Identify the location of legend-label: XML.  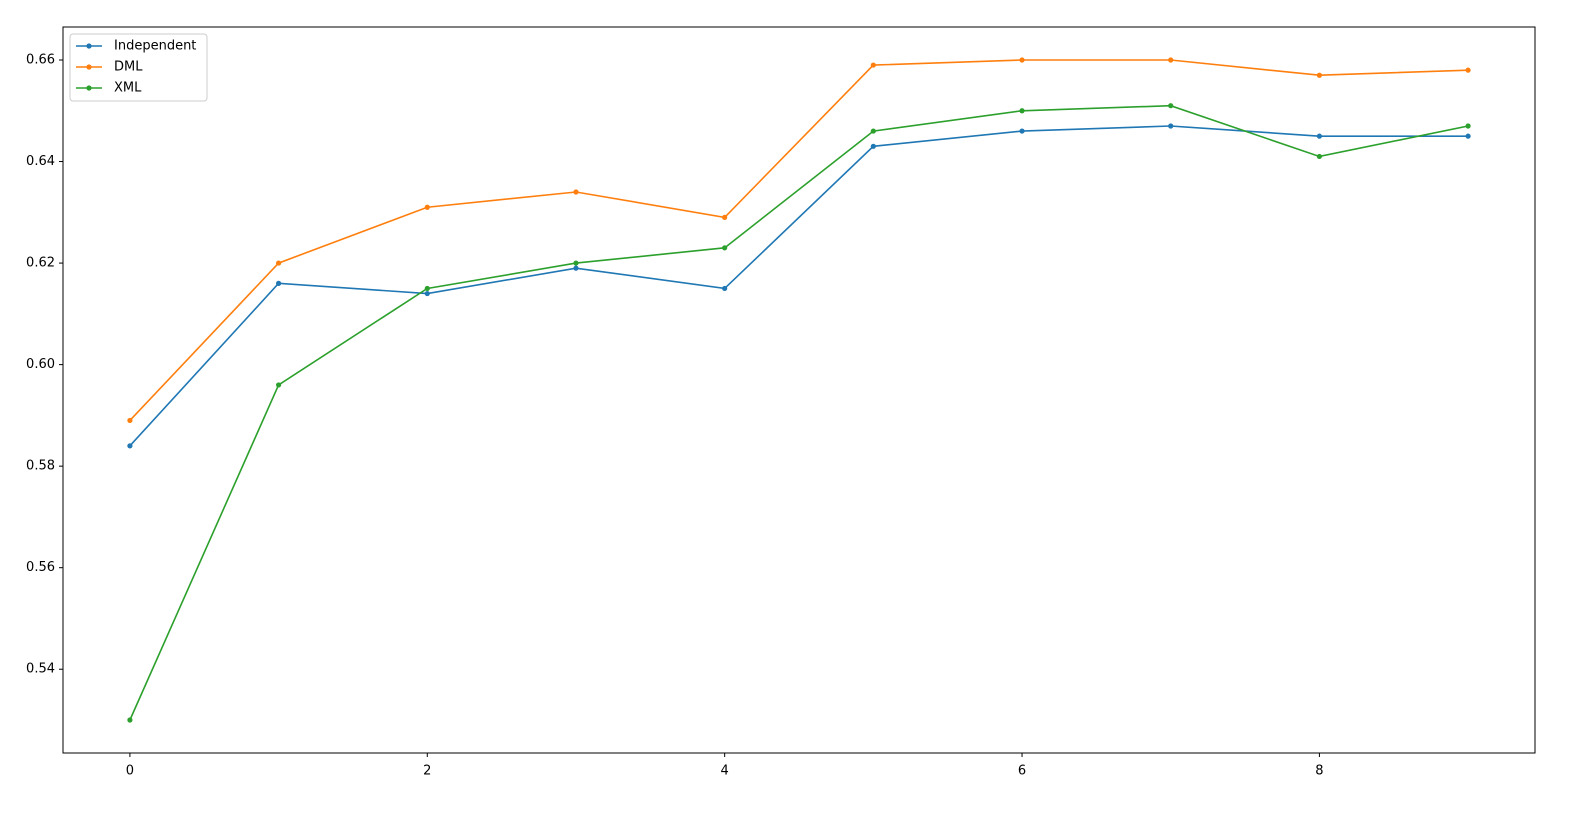
(128, 88).